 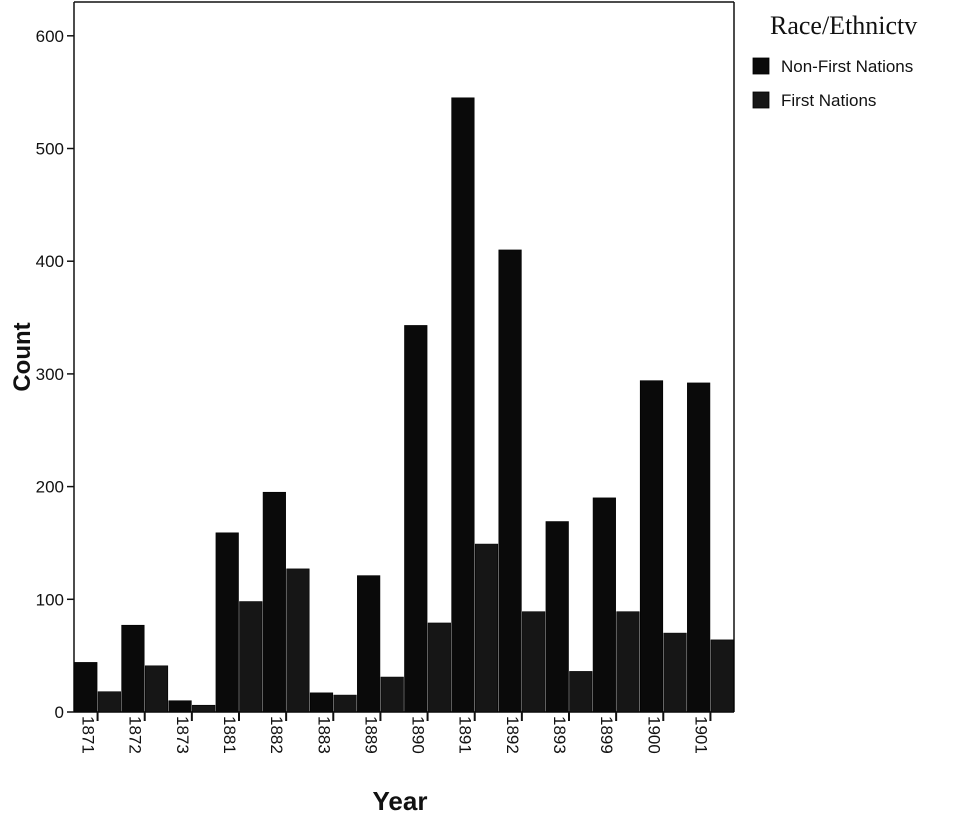 What do you see at coordinates (651, 546) in the screenshot?
I see `bar-non-first-nations-1900` at bounding box center [651, 546].